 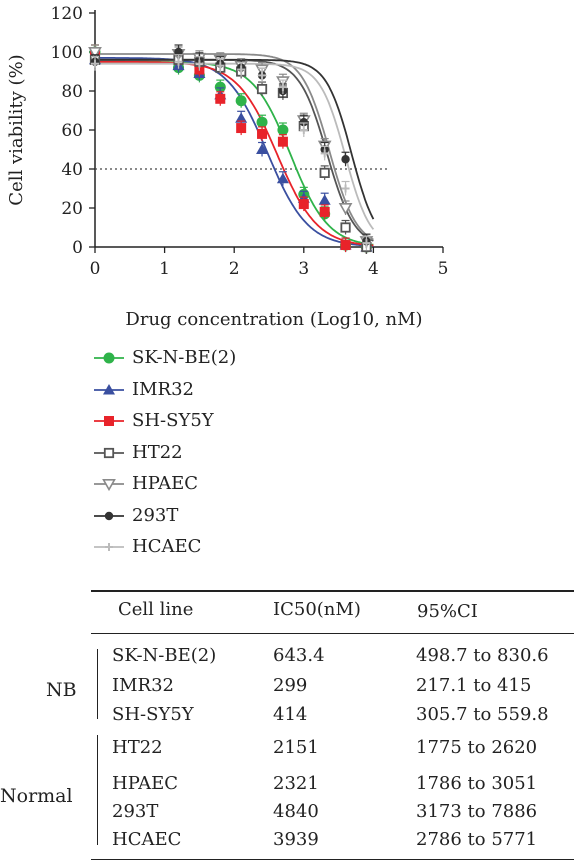 I want to click on group-bracket-normal, so click(x=97, y=790).